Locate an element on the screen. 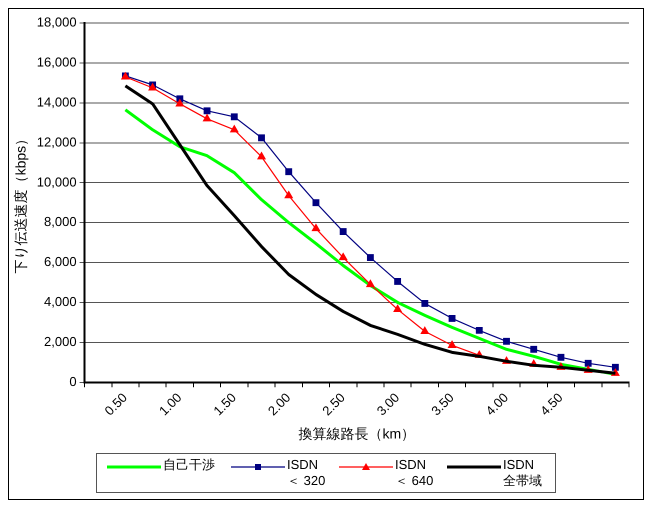 The width and height of the screenshot is (652, 508). x-tick-label: 3.50 is located at coordinates (442, 404).